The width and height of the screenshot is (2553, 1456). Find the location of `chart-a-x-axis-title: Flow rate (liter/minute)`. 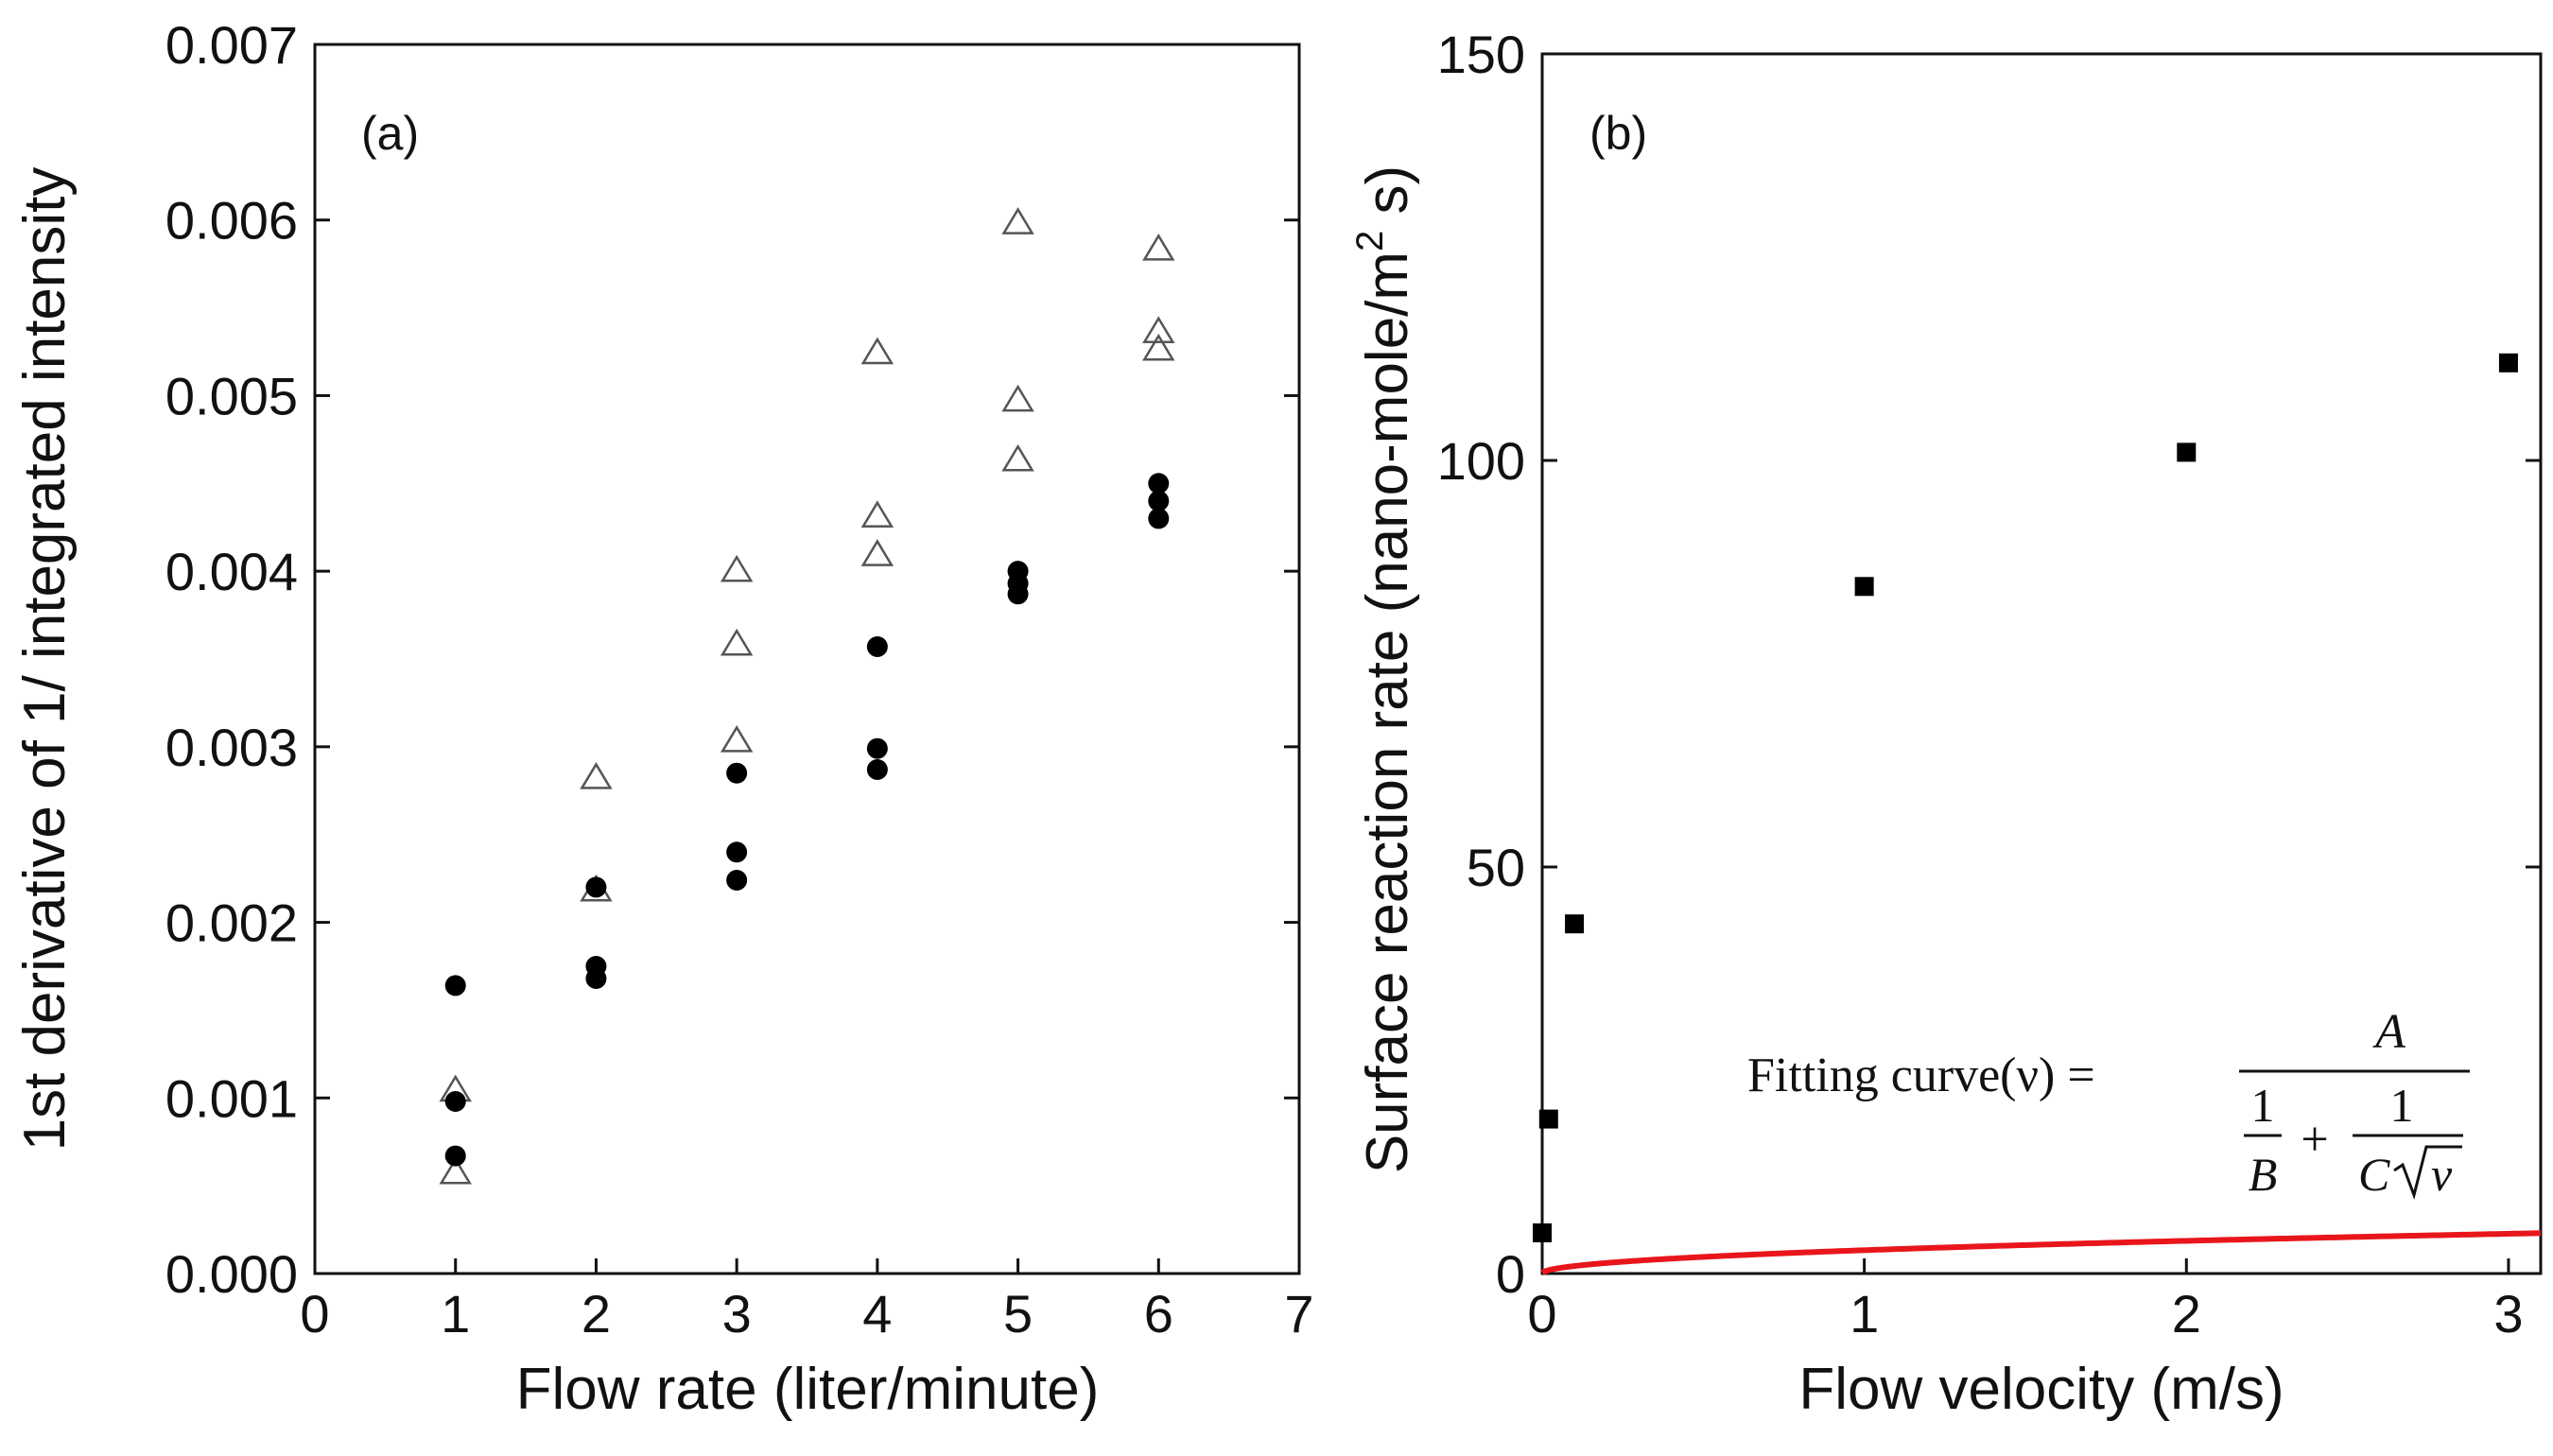

chart-a-x-axis-title: Flow rate (liter/minute) is located at coordinates (808, 1389).